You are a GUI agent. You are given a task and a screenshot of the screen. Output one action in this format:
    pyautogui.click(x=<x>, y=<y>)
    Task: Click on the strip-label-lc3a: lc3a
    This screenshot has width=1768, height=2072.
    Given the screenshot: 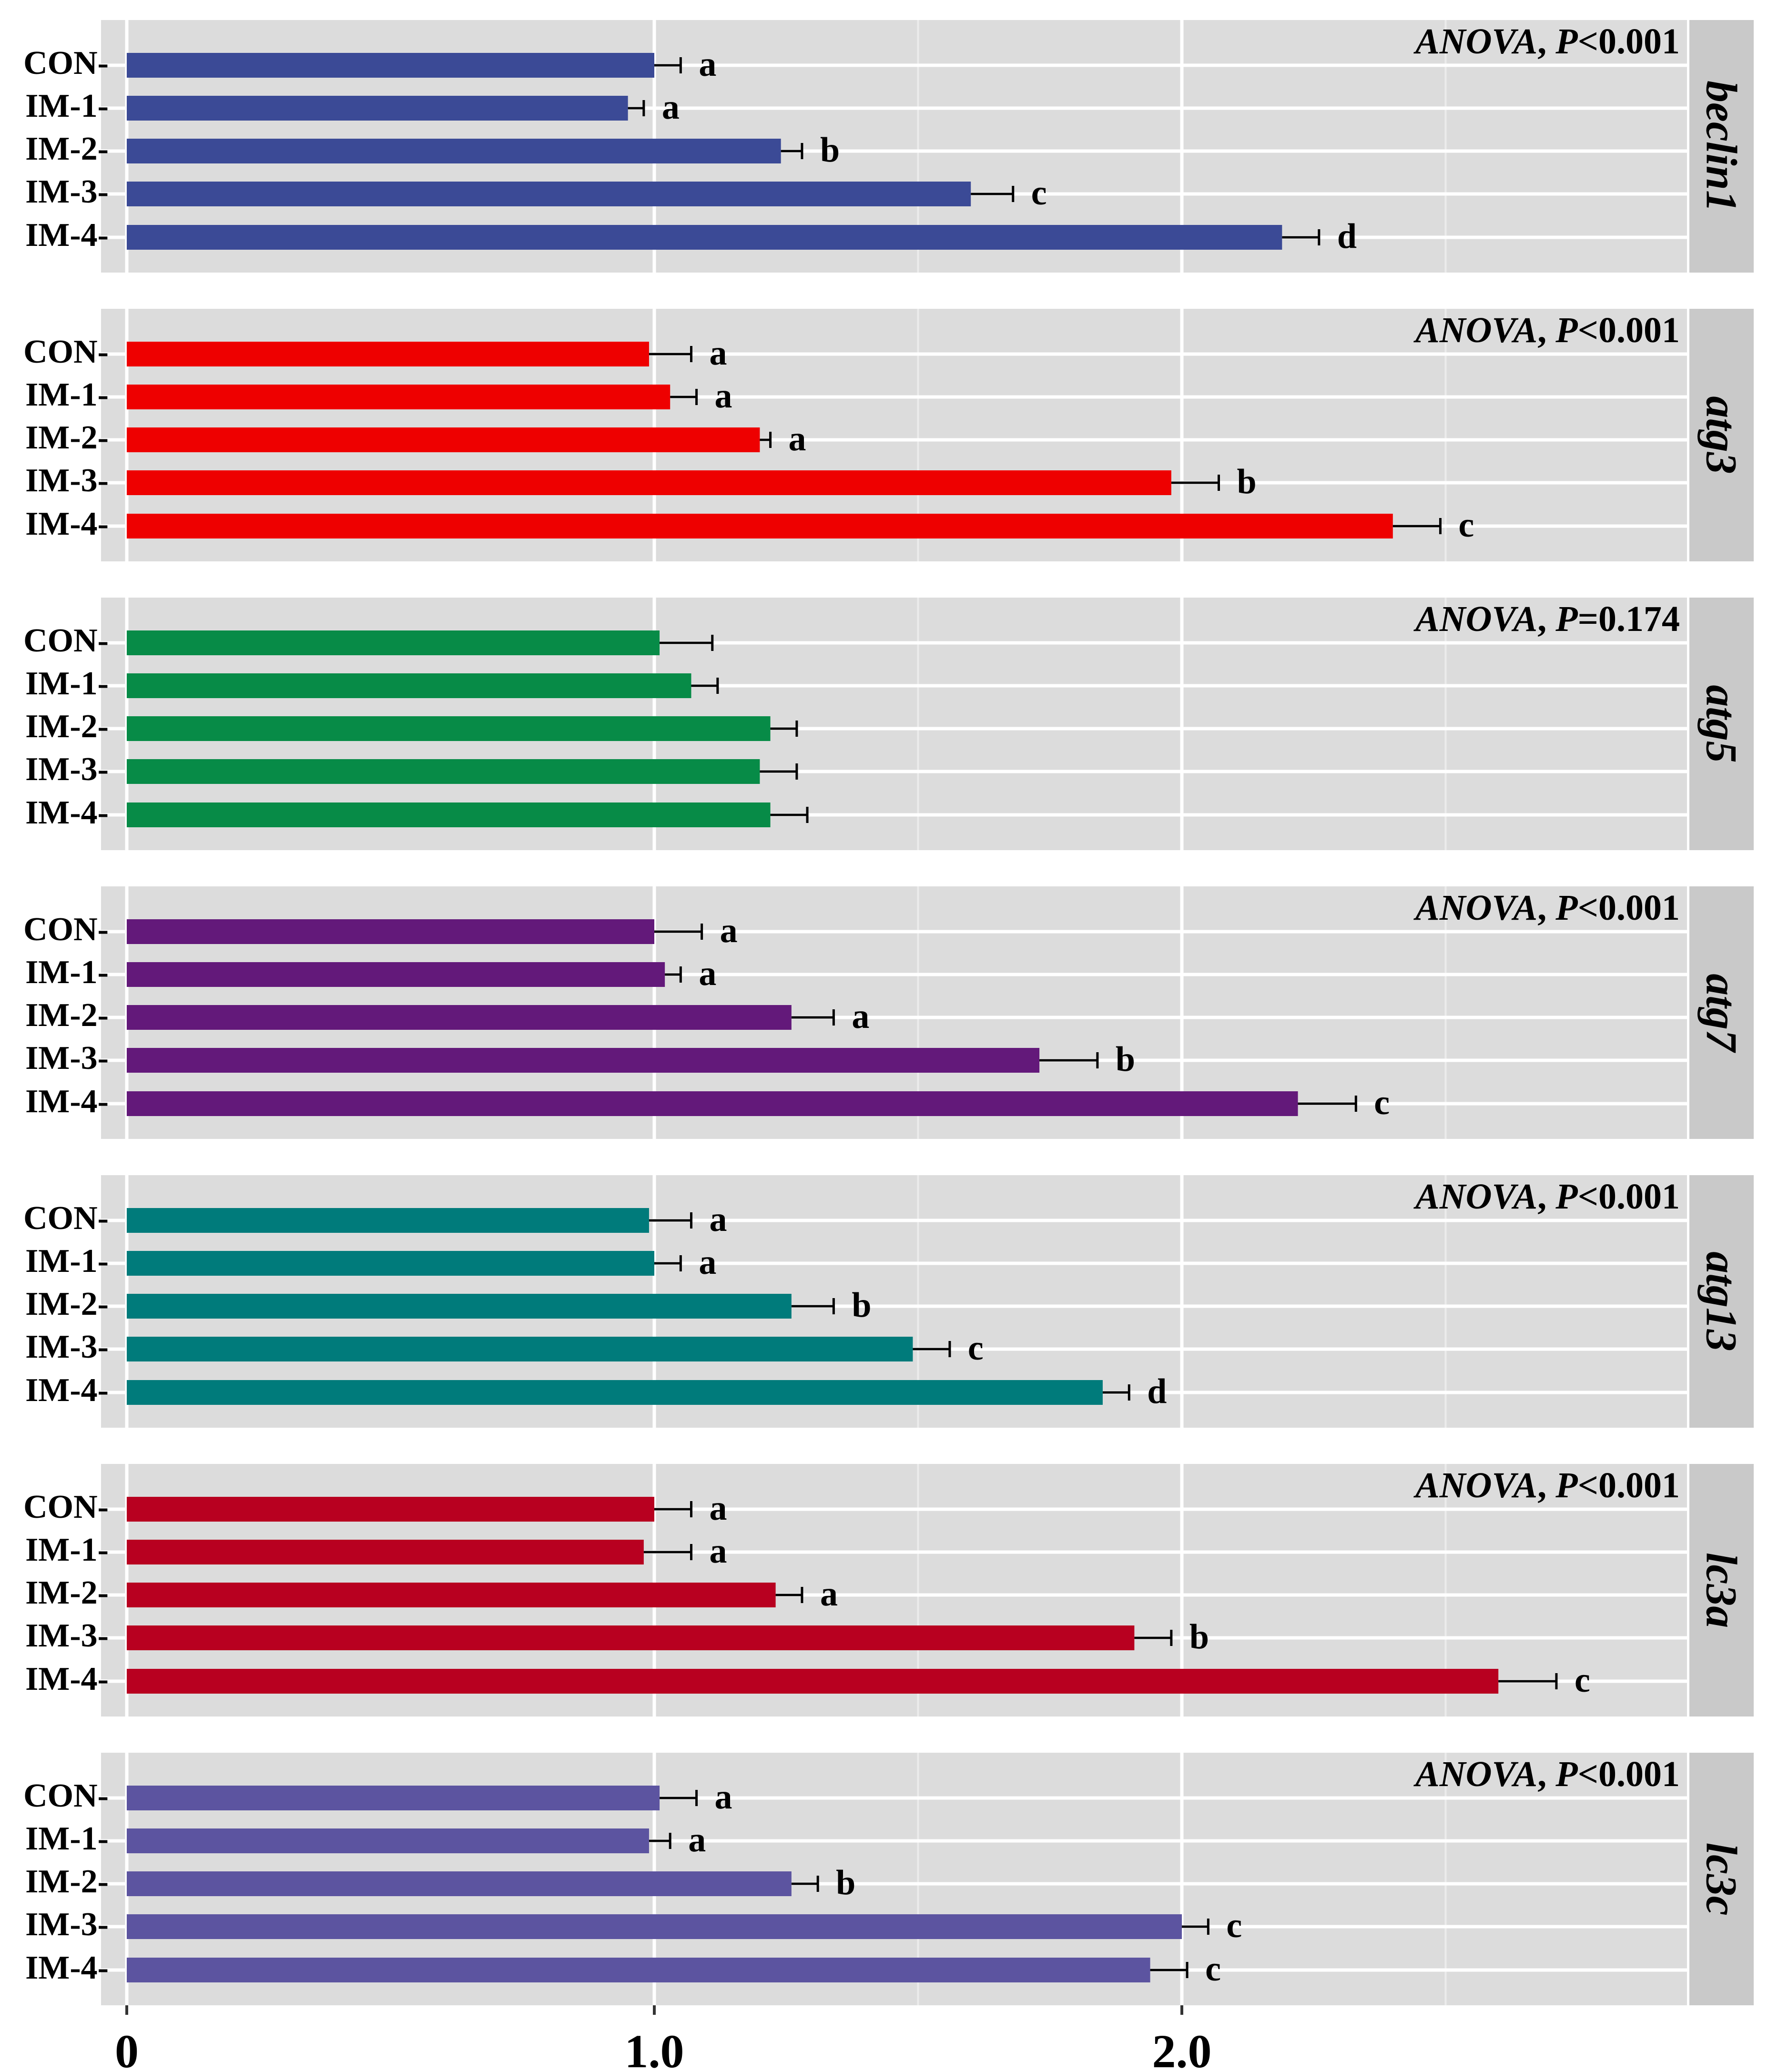 What is the action you would take?
    pyautogui.click(x=1722, y=1590)
    